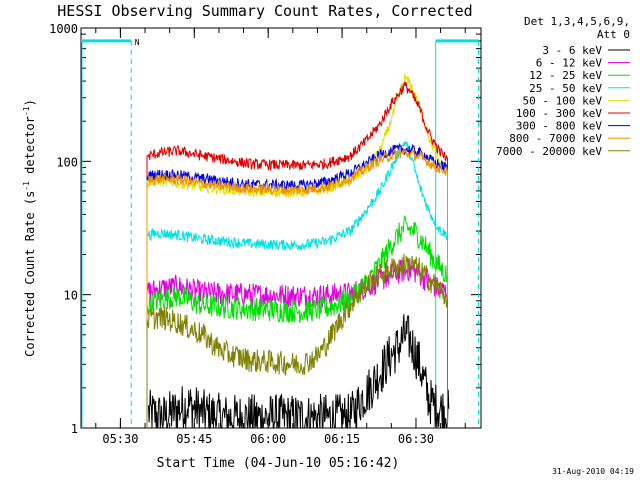 This screenshot has height=480, width=640. I want to click on y-axis-label-mid: detector, so click(30, 148).